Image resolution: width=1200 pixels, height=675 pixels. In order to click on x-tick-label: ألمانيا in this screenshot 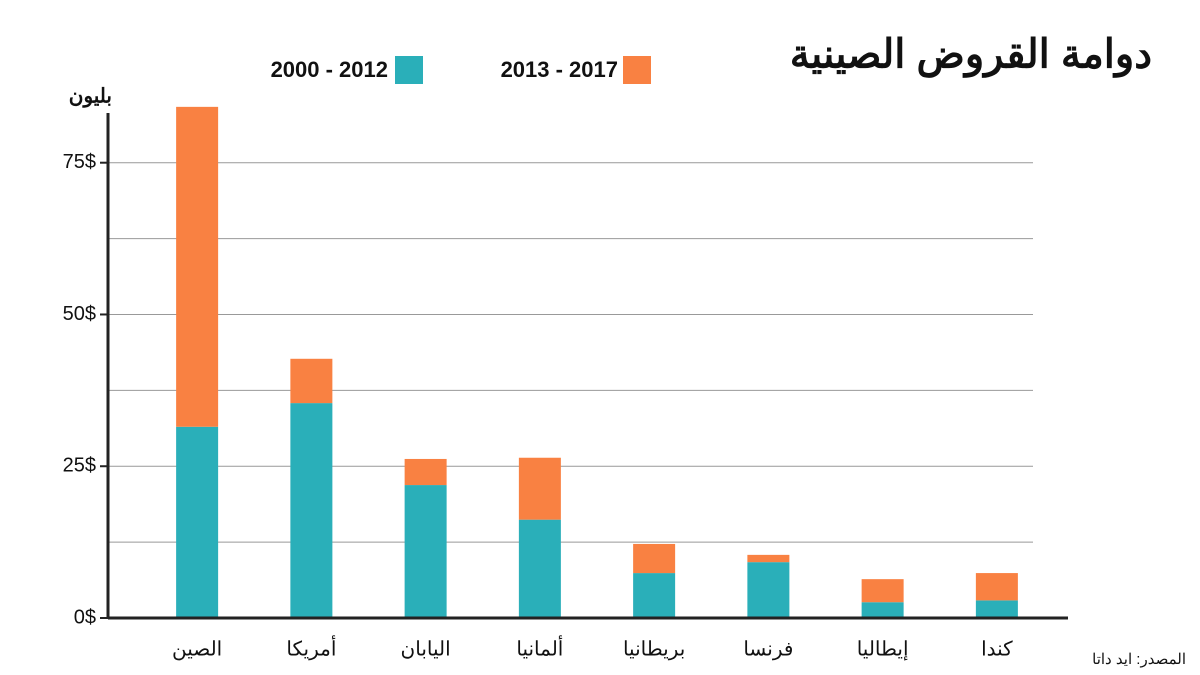, I will do `click(539, 647)`.